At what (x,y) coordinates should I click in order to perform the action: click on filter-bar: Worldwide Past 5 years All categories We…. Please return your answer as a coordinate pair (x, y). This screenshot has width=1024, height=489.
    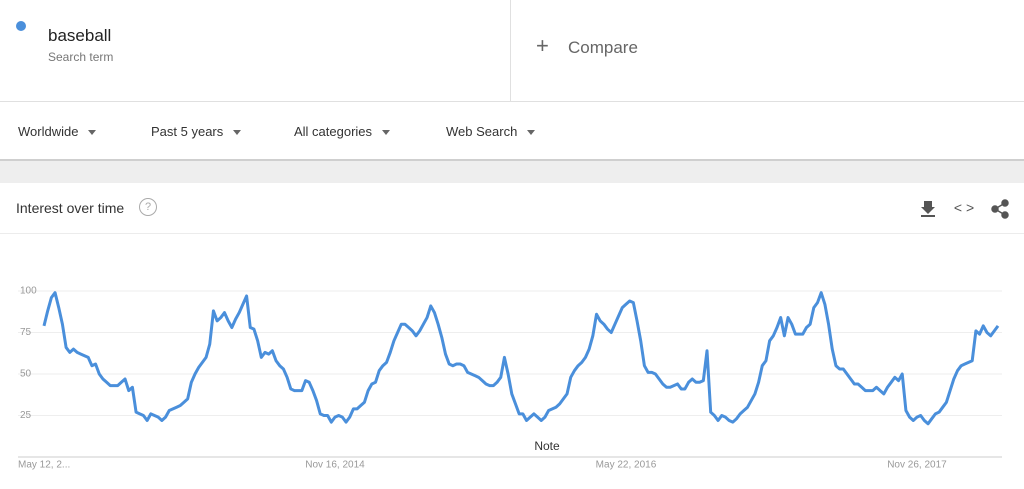
    Looking at the image, I should click on (512, 131).